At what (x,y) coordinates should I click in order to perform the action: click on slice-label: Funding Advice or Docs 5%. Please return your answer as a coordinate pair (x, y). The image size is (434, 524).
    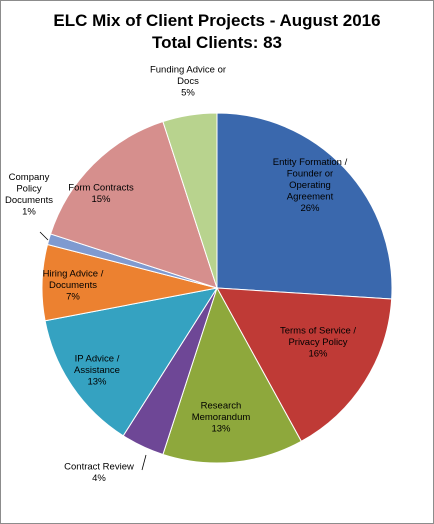
    Looking at the image, I should click on (188, 82).